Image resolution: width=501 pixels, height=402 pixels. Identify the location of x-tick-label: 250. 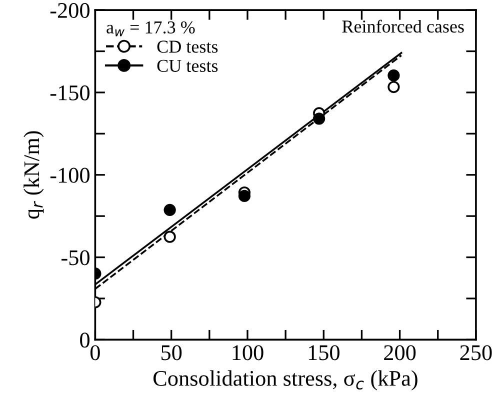
(476, 352).